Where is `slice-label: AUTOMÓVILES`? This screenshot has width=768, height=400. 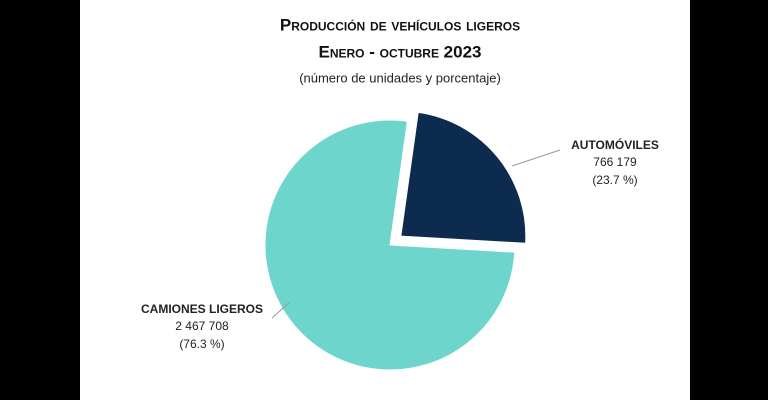
slice-label: AUTOMÓVILES is located at coordinates (615, 144).